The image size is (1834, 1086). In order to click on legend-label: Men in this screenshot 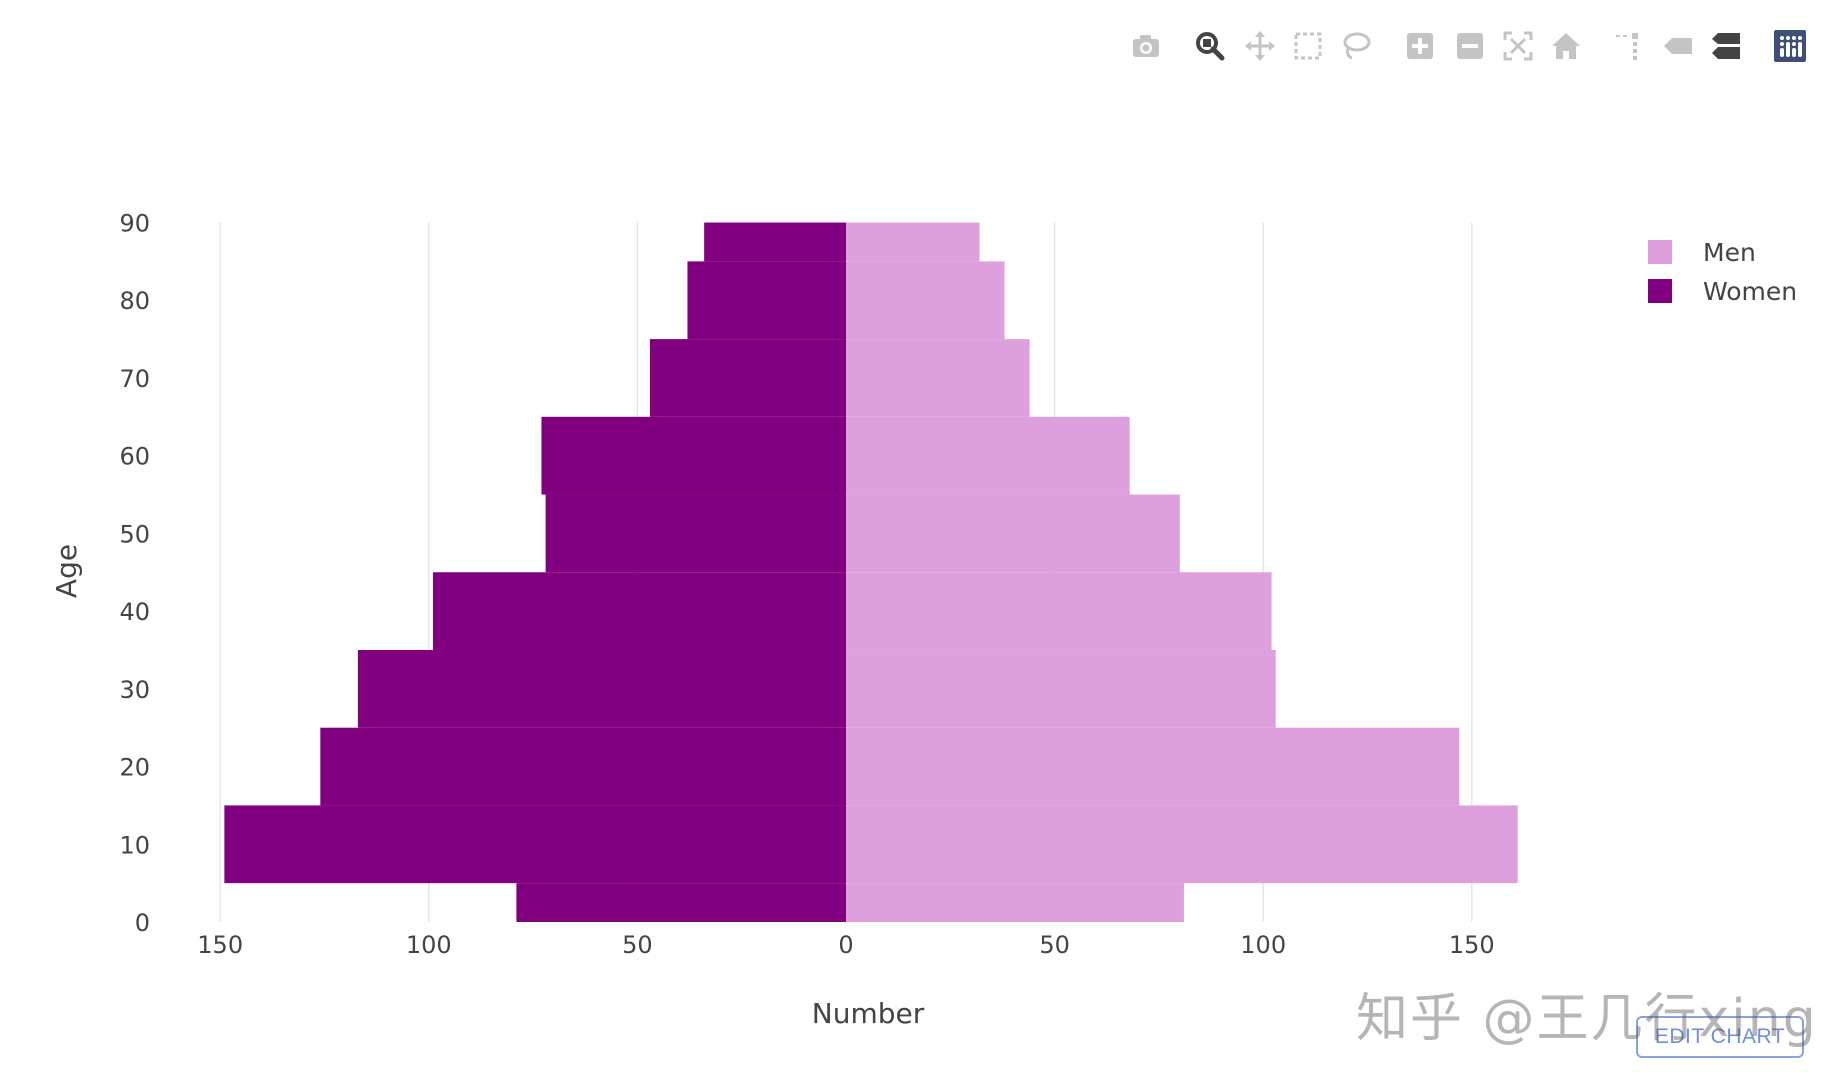, I will do `click(1729, 252)`.